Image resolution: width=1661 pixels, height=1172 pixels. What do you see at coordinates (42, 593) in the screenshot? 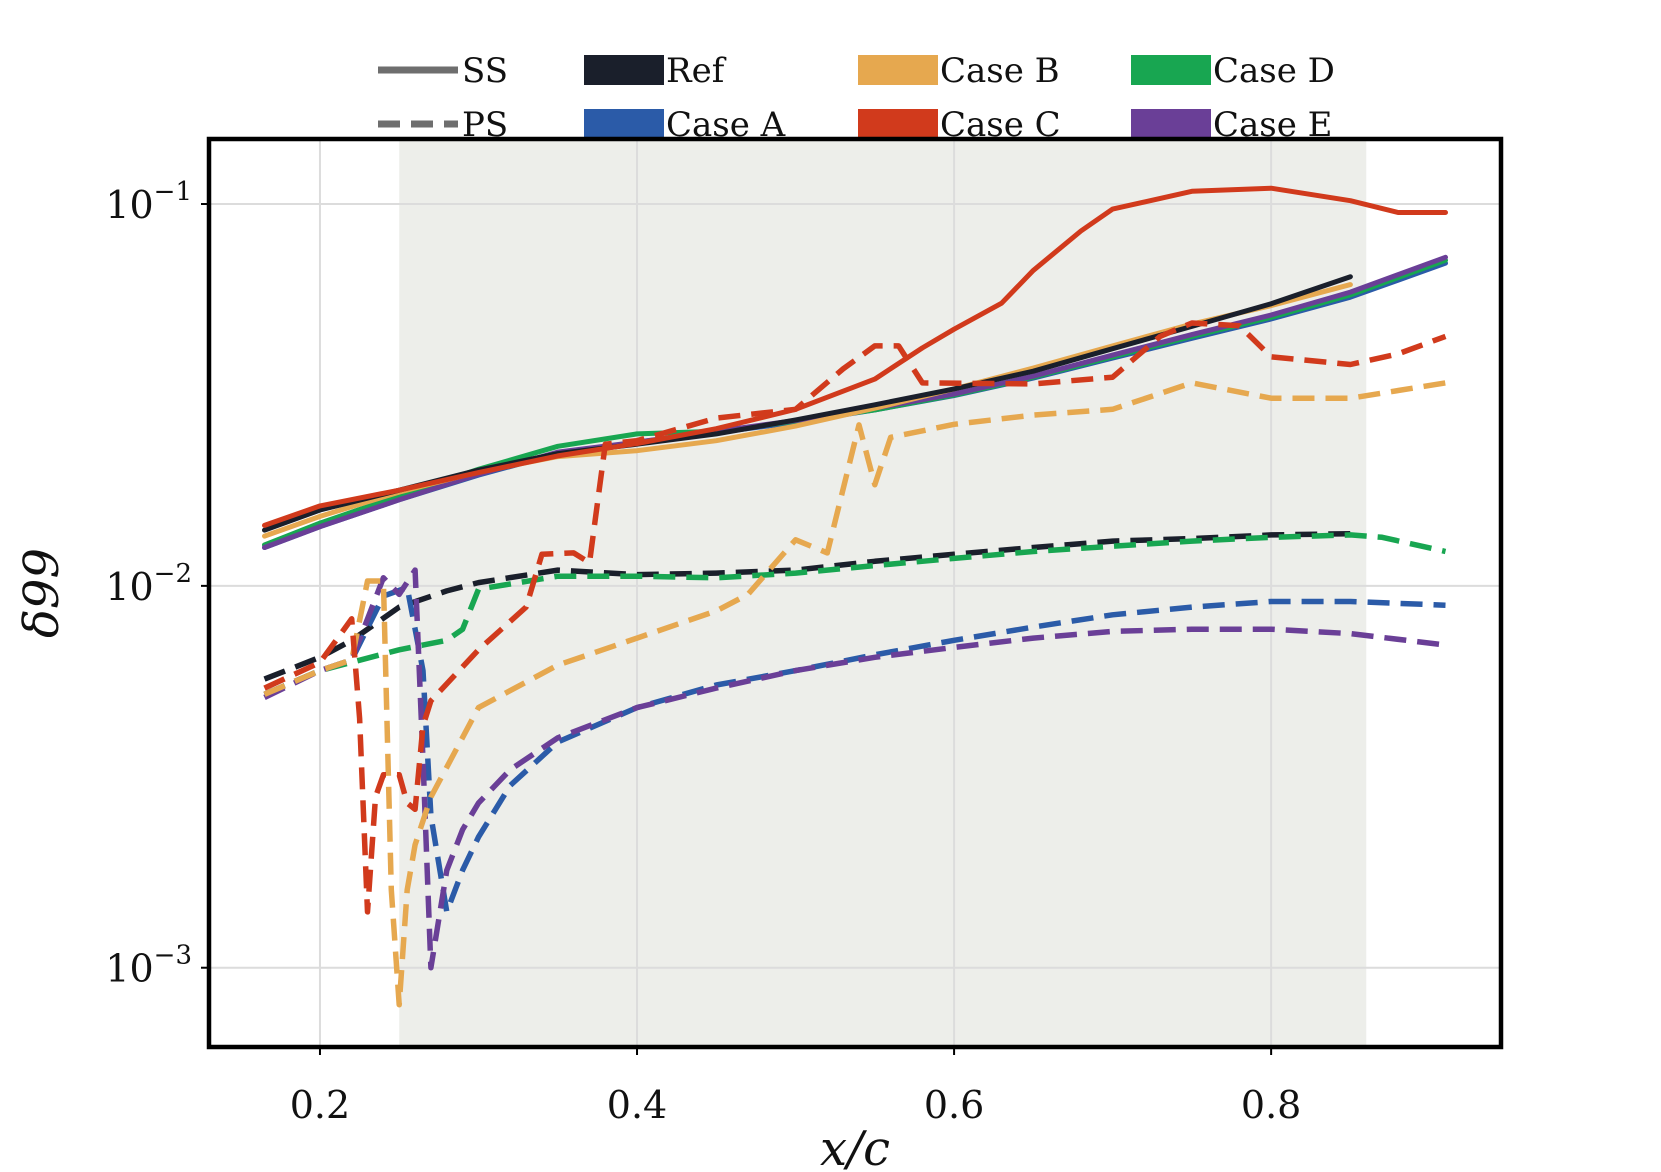
I see `y-axis-label: δ99` at bounding box center [42, 593].